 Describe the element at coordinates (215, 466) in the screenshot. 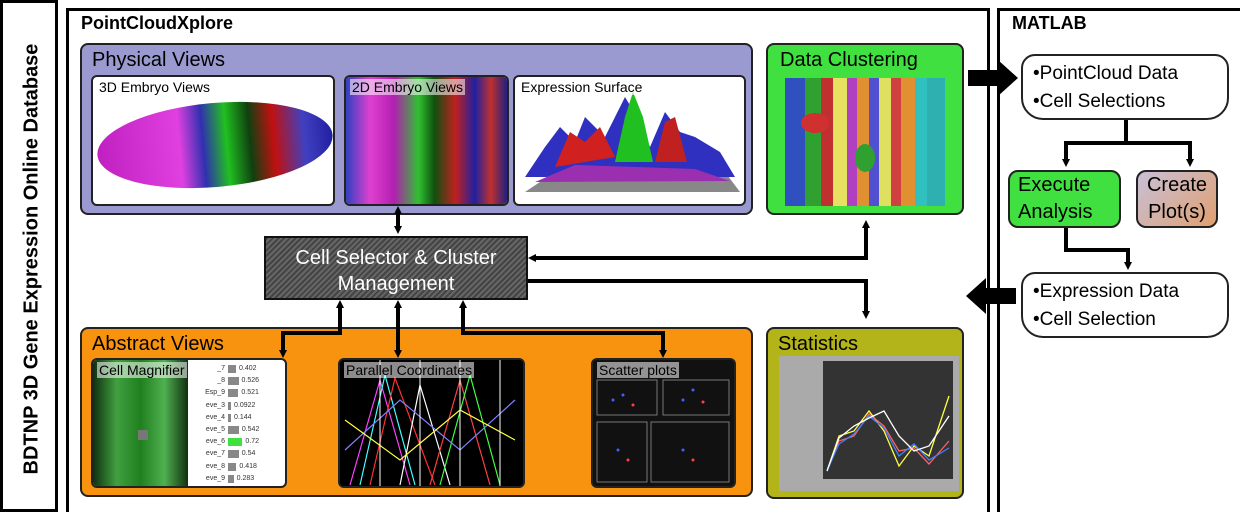

I see `magnifier-row-label: eve_8` at that location.